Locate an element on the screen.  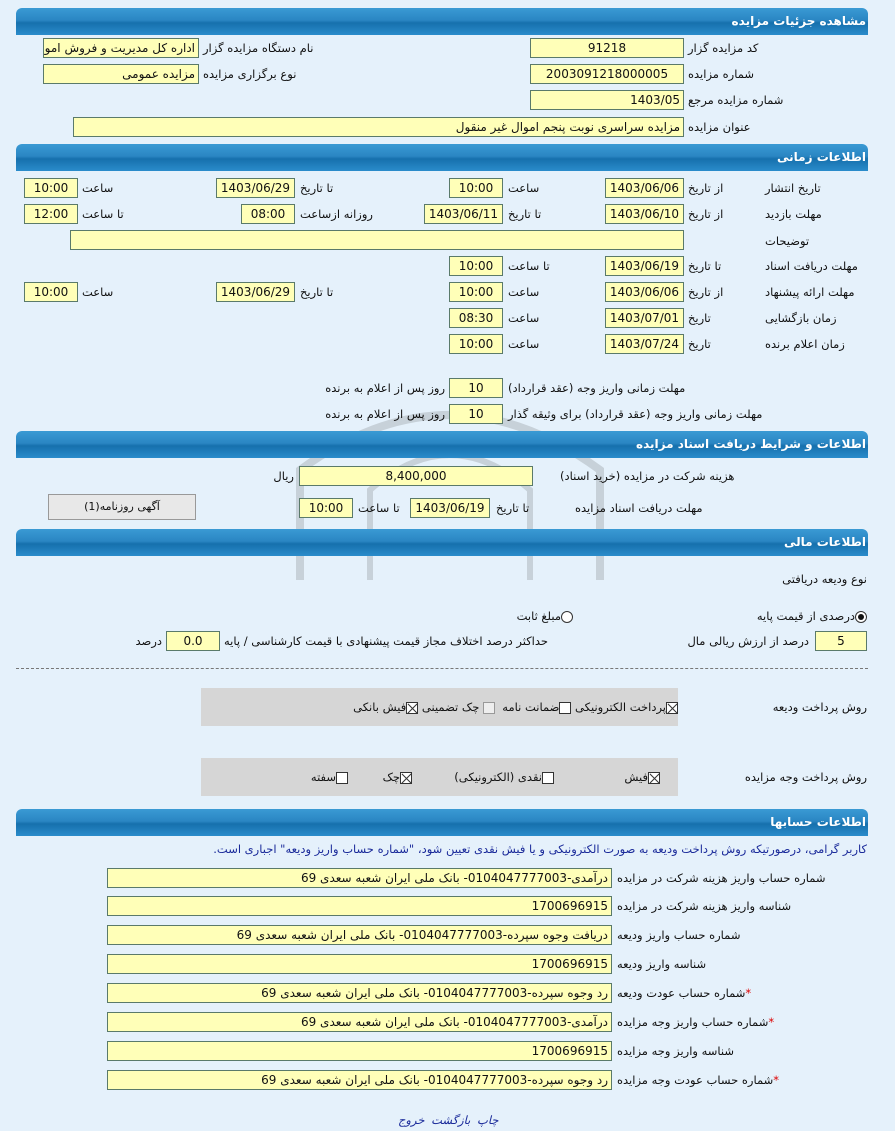
pub-from-label: از تاریخ is located at coordinates (706, 188).